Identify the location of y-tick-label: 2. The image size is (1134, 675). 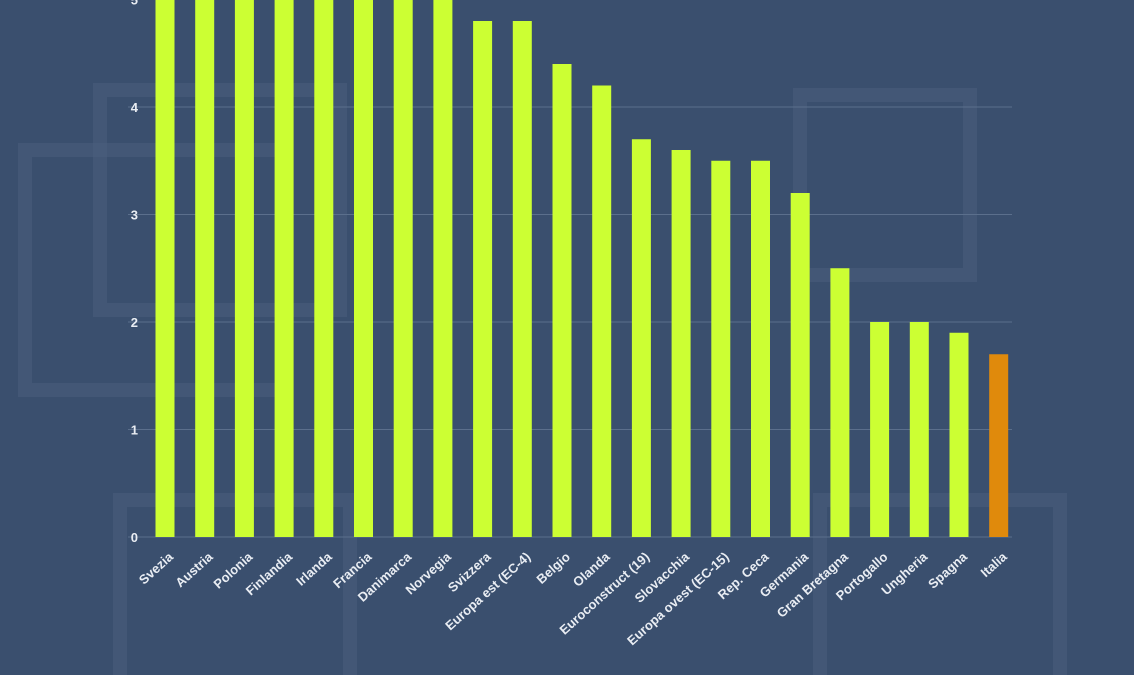
(134, 322).